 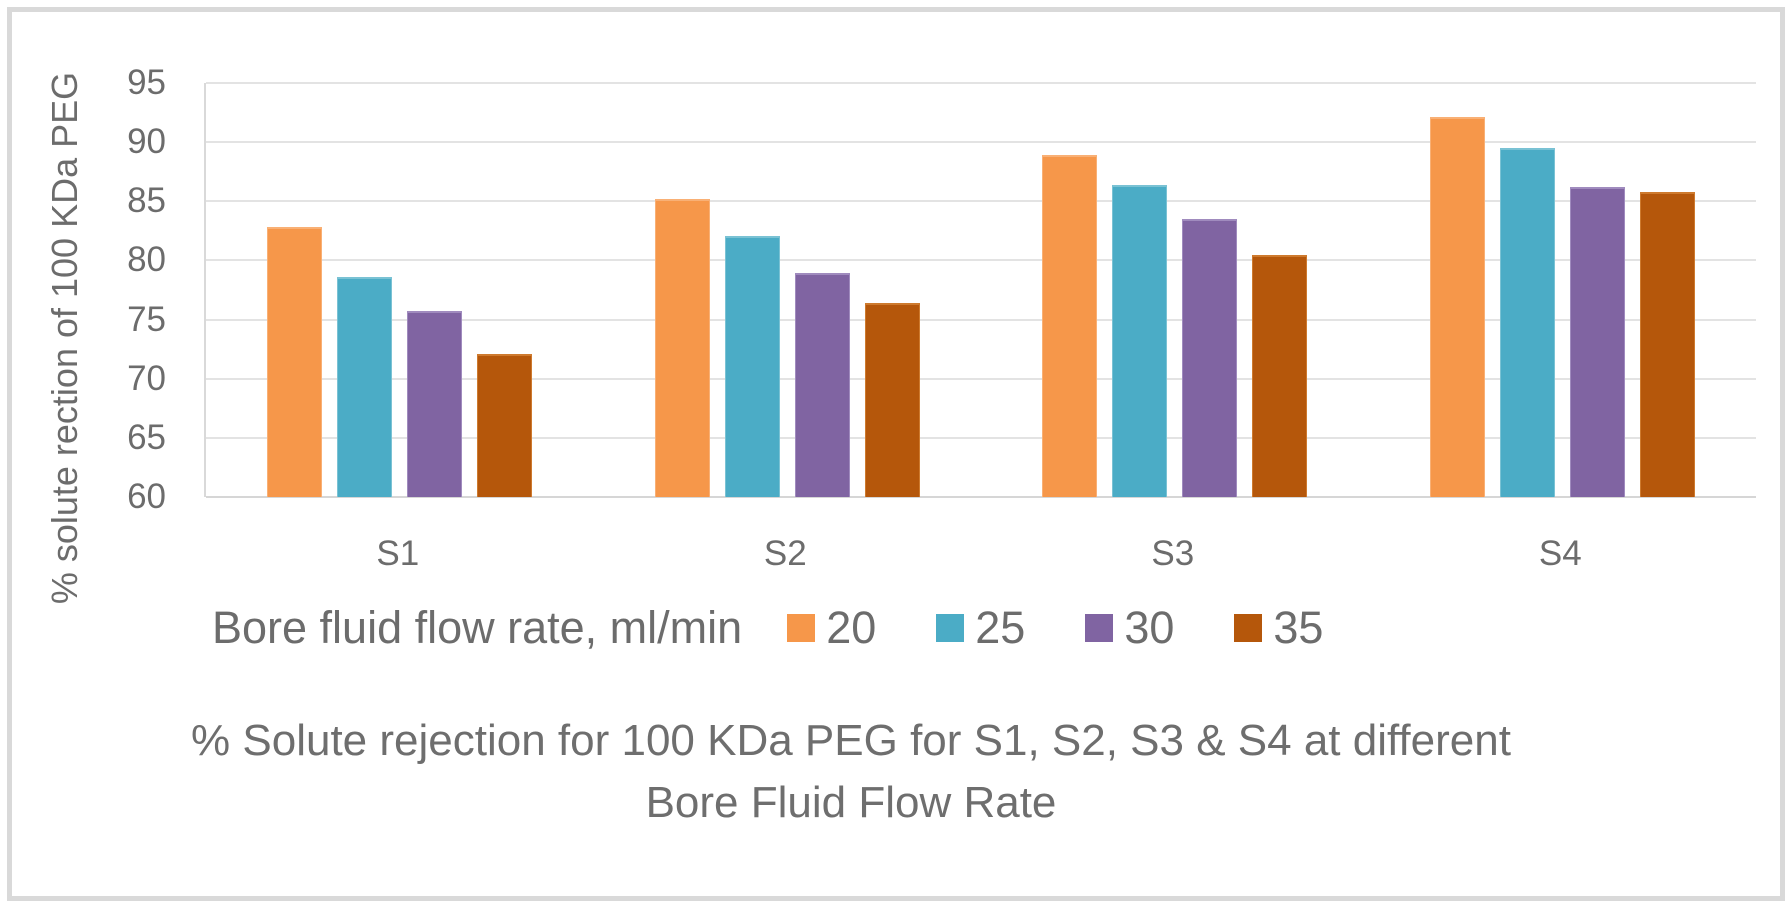 What do you see at coordinates (477, 627) in the screenshot?
I see `legend-title: Bore fluid flow rate, ml/min` at bounding box center [477, 627].